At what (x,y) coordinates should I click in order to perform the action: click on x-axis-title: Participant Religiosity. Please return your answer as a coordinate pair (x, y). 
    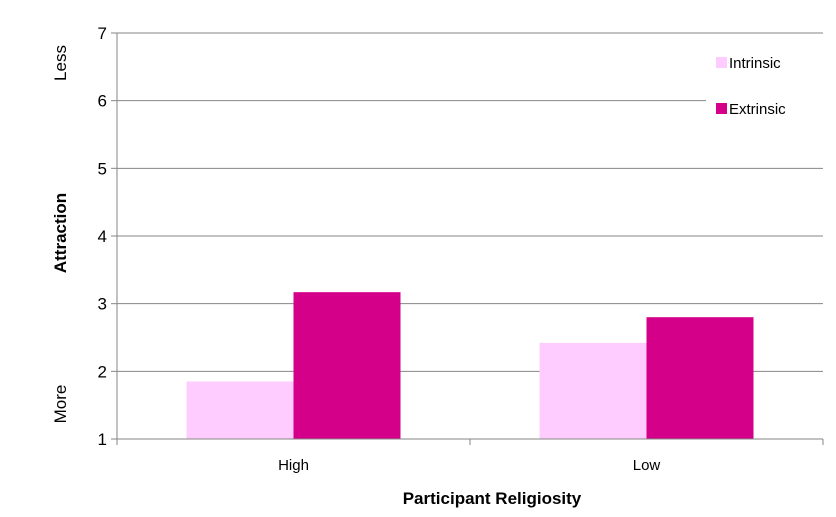
    Looking at the image, I should click on (492, 498).